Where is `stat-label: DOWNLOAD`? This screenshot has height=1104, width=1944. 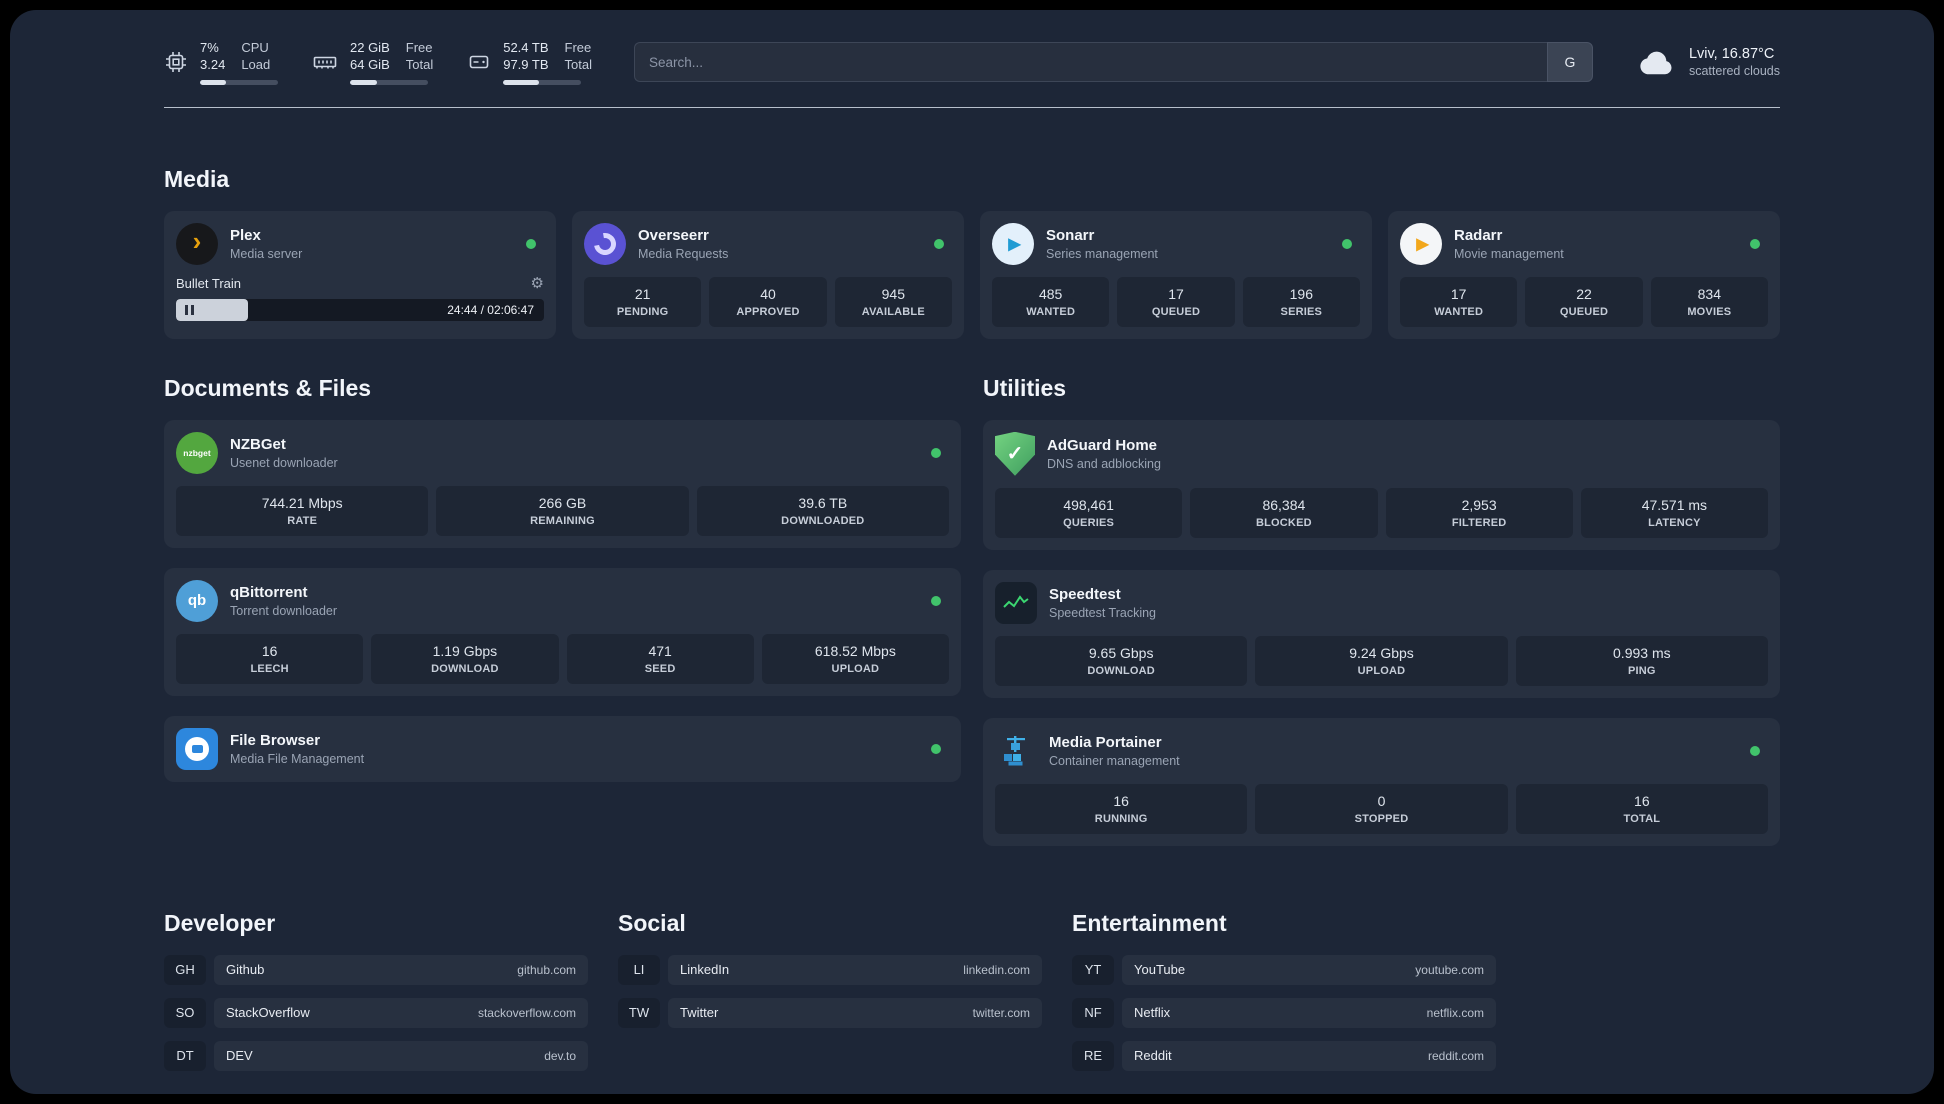
stat-label: DOWNLOAD is located at coordinates (1121, 670).